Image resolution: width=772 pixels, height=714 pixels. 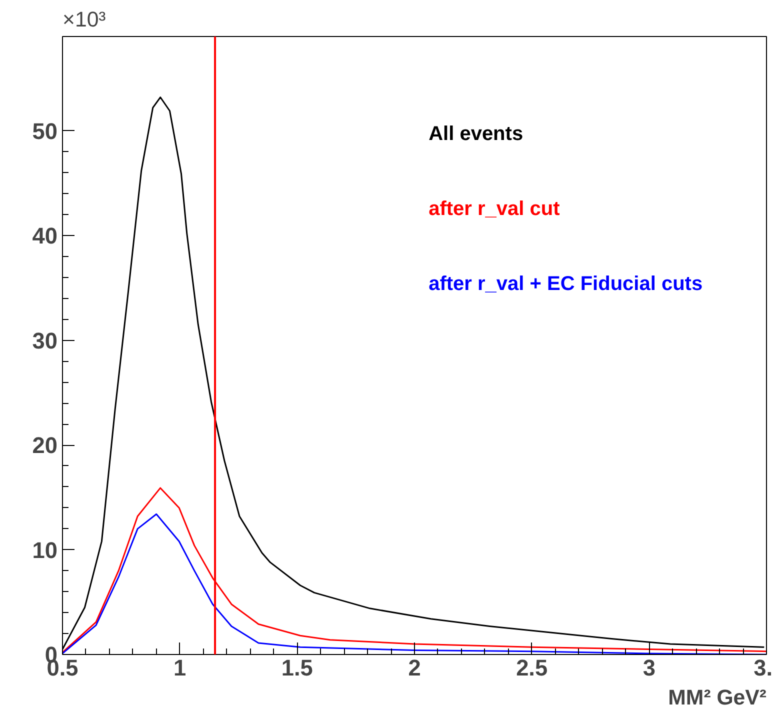 What do you see at coordinates (297, 667) in the screenshot?
I see `x-tick-label: 1.5` at bounding box center [297, 667].